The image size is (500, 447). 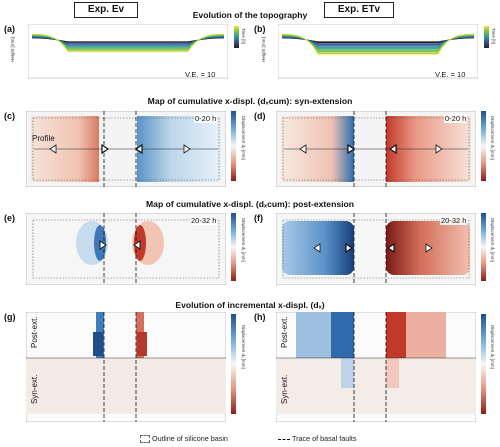 What do you see at coordinates (204, 220) in the screenshot?
I see `time-label-e: 20-32 h` at bounding box center [204, 220].